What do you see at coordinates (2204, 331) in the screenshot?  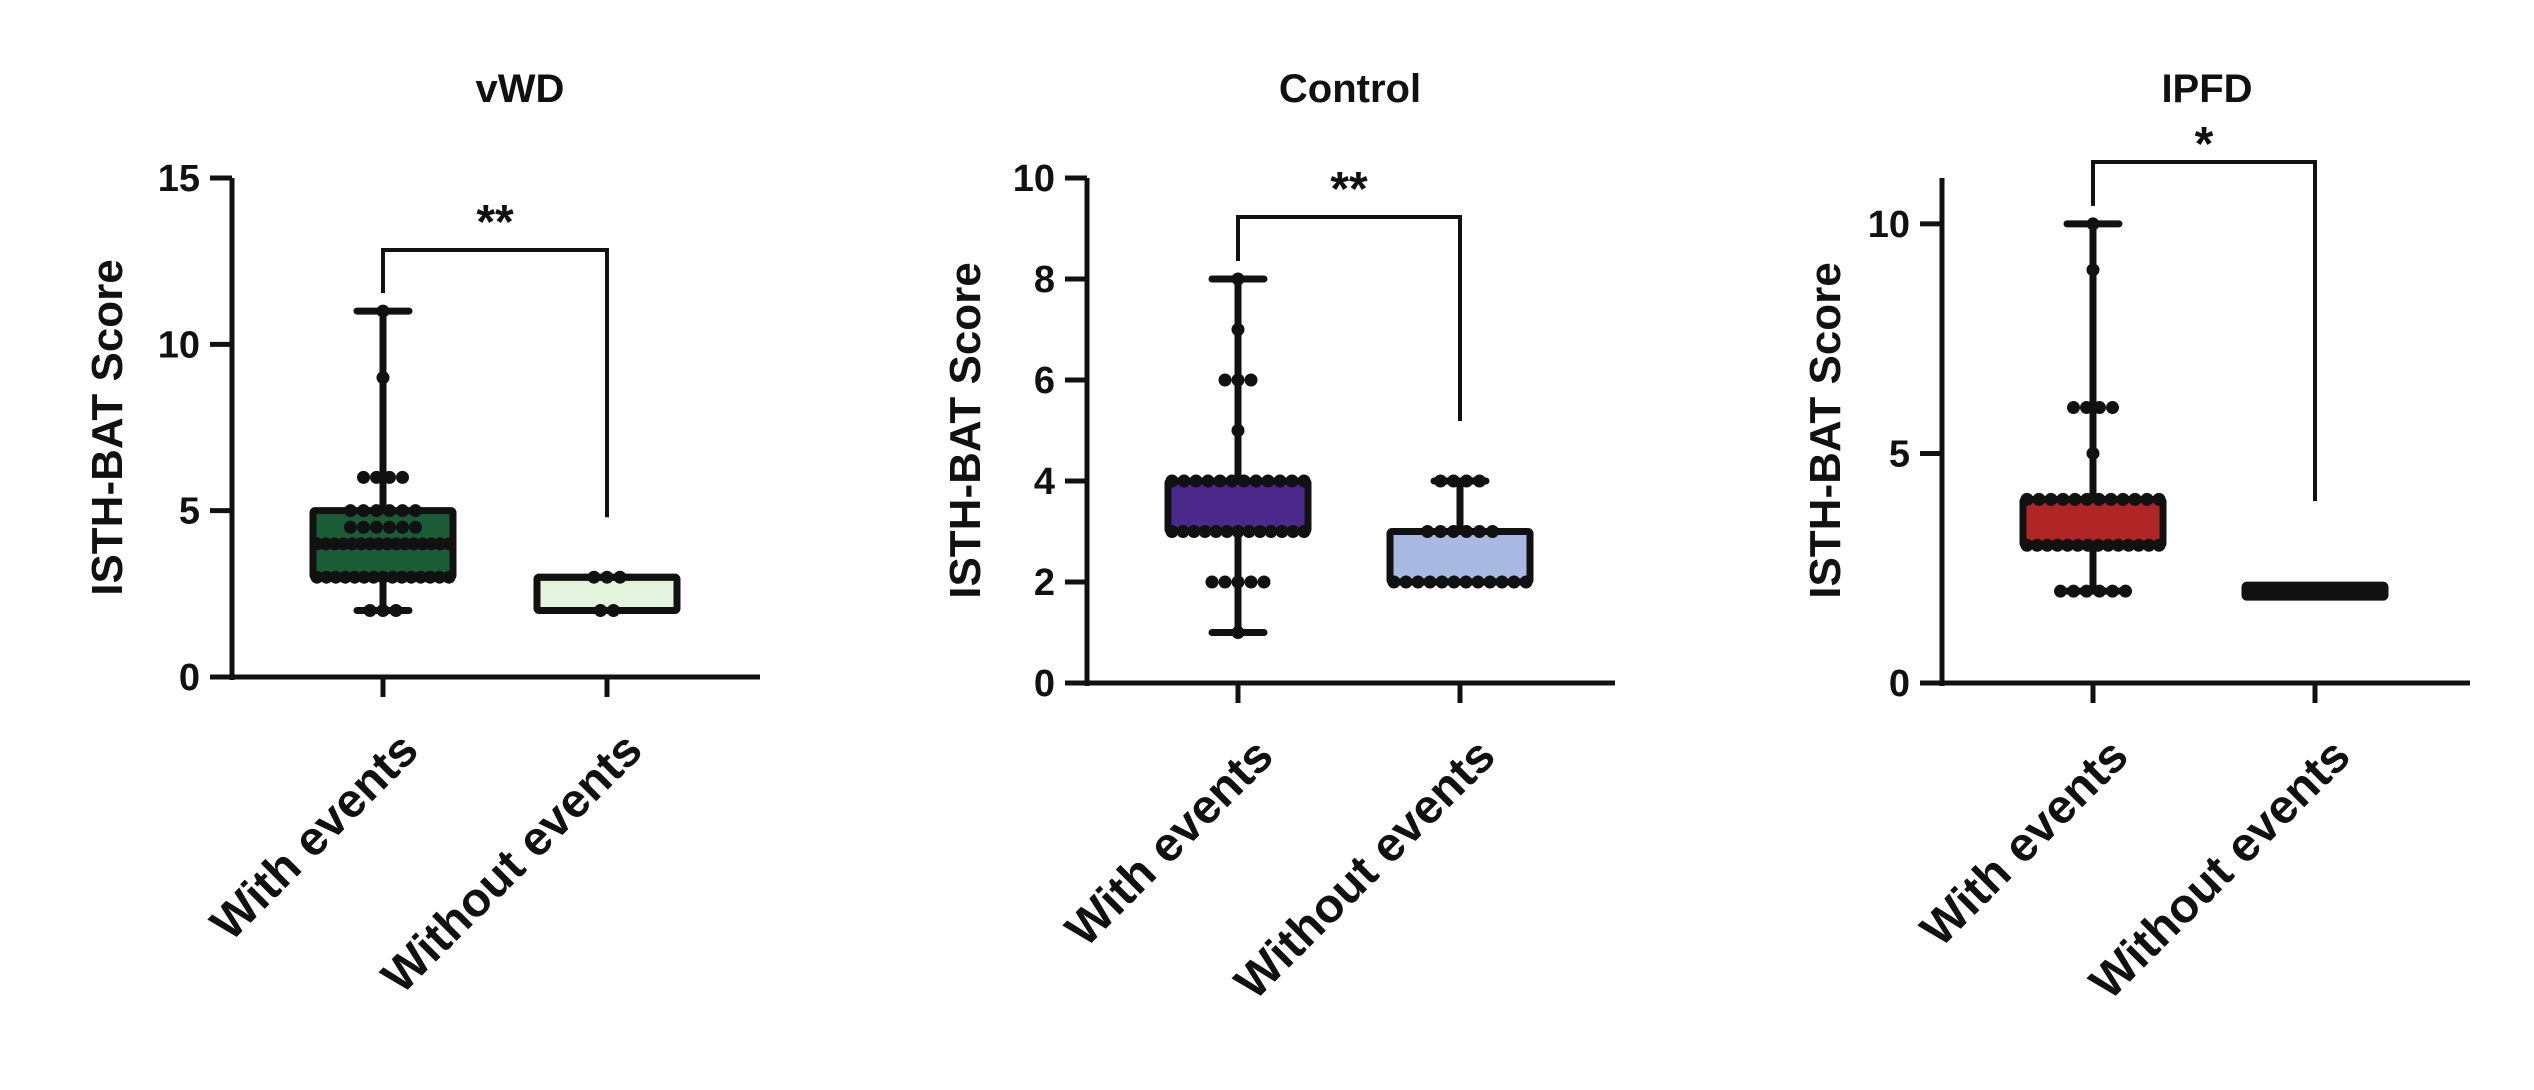 I see `significance-bracket` at bounding box center [2204, 331].